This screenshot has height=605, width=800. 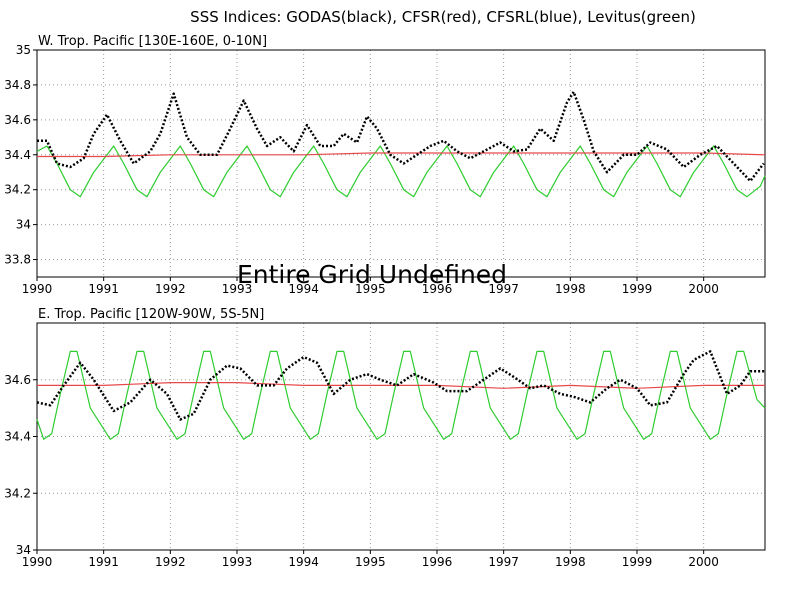 What do you see at coordinates (17, 85) in the screenshot?
I see `y-tick-label: 34.8` at bounding box center [17, 85].